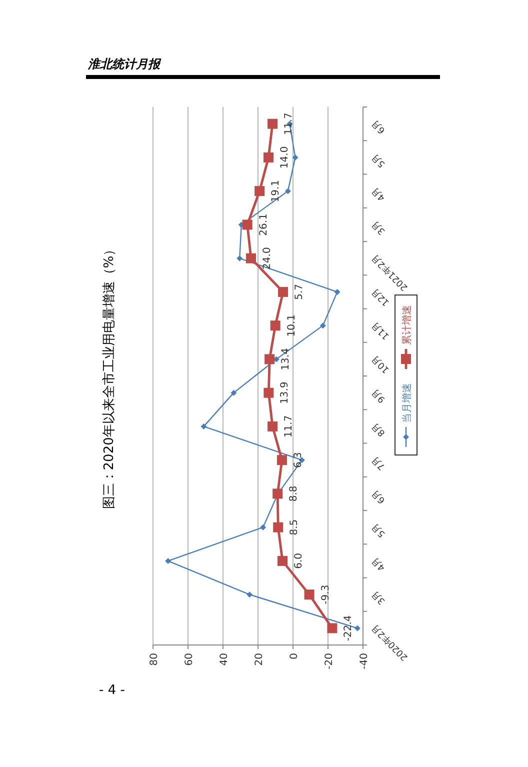  I want to click on data-label: 8.8, so click(294, 494).